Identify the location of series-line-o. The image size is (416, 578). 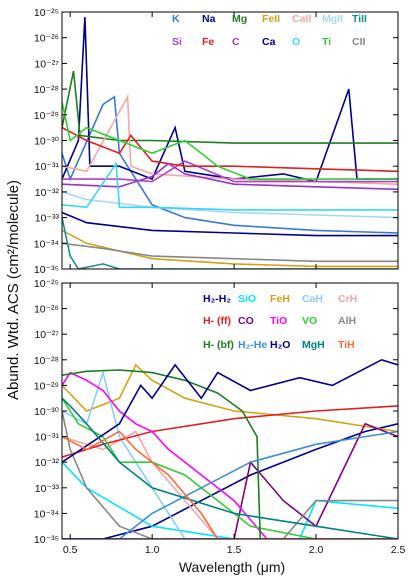
(230, 186).